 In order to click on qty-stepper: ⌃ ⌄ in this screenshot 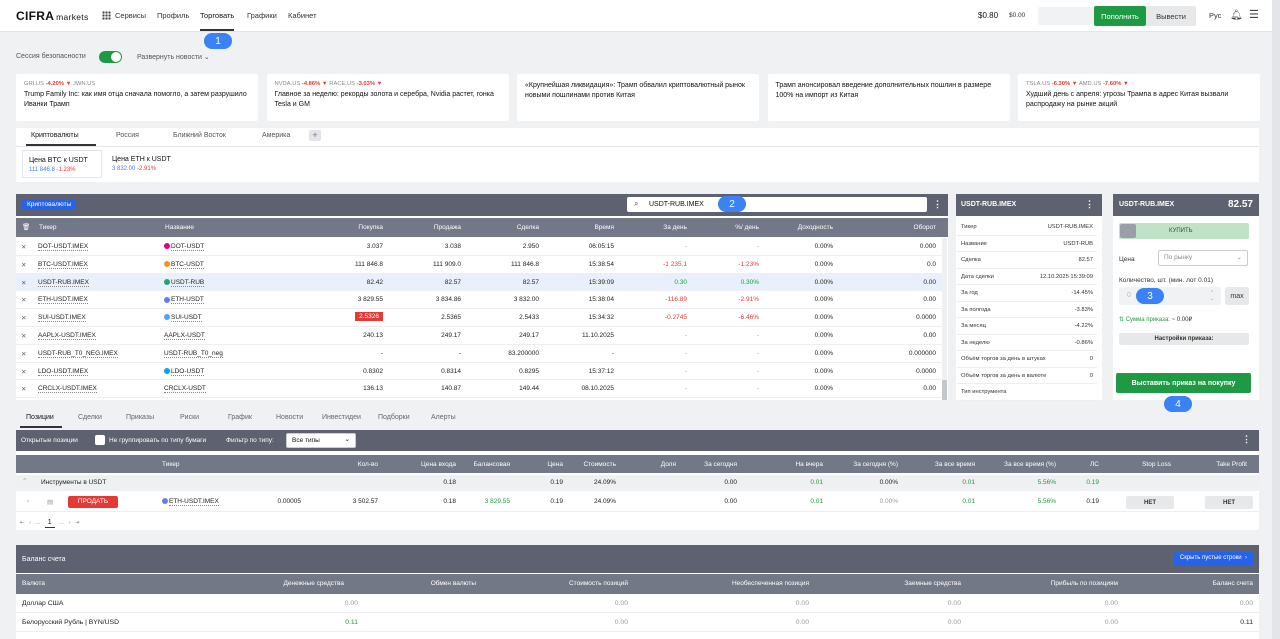, I will do `click(1212, 296)`.